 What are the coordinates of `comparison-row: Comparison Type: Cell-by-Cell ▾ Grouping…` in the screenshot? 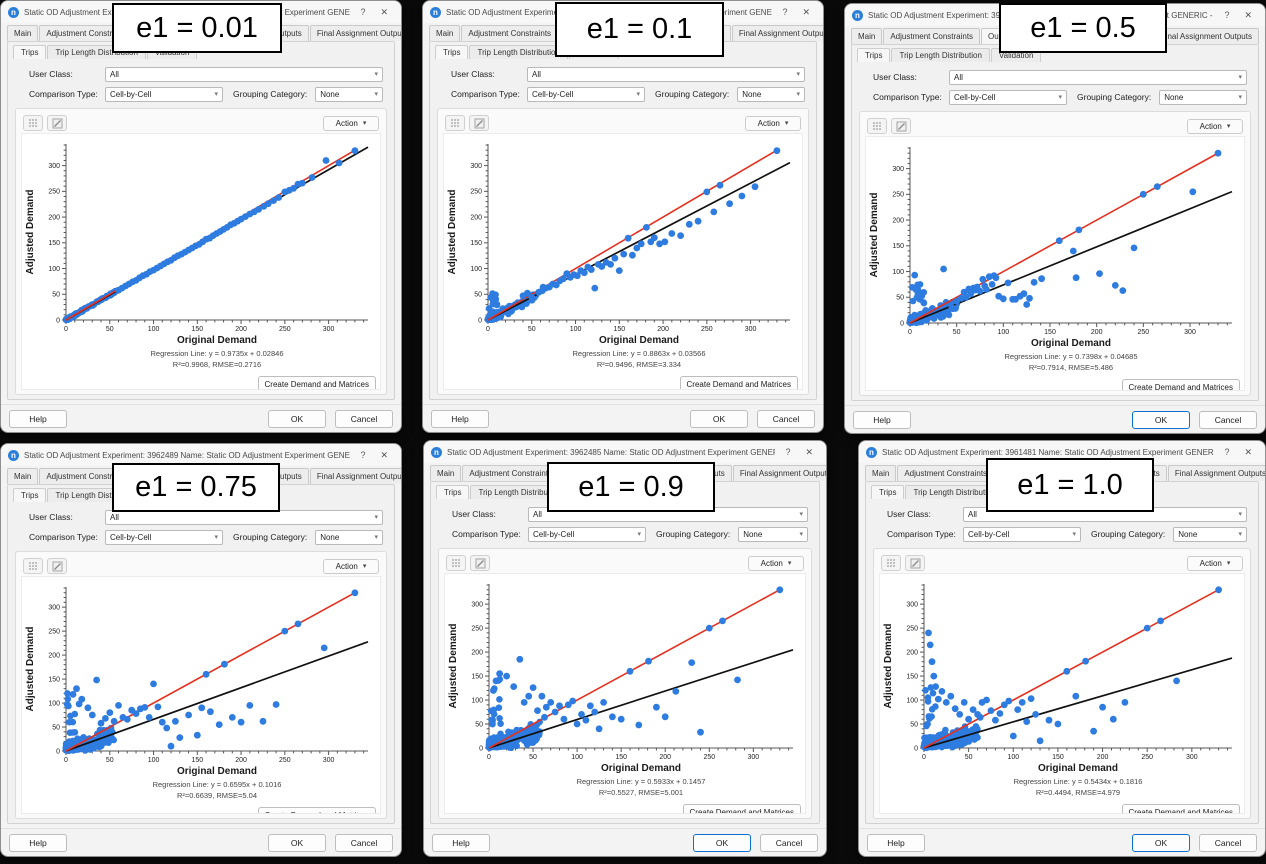 It's located at (201, 94).